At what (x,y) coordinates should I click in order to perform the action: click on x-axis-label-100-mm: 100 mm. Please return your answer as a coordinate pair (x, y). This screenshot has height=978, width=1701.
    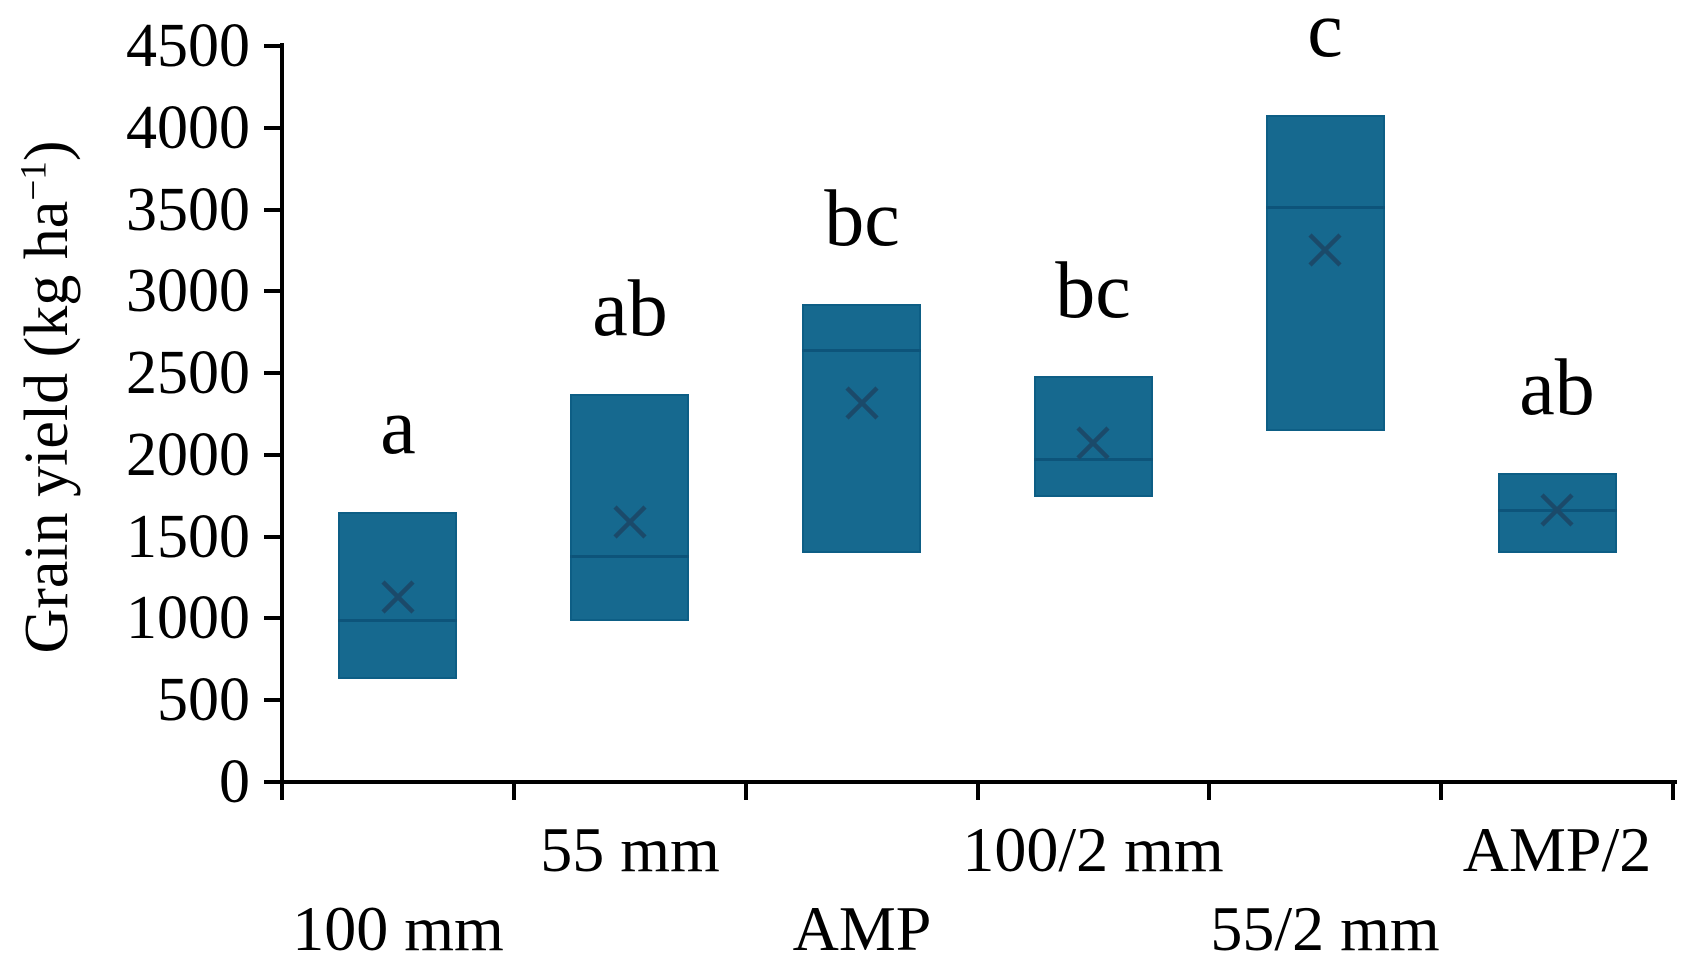
    Looking at the image, I should click on (398, 928).